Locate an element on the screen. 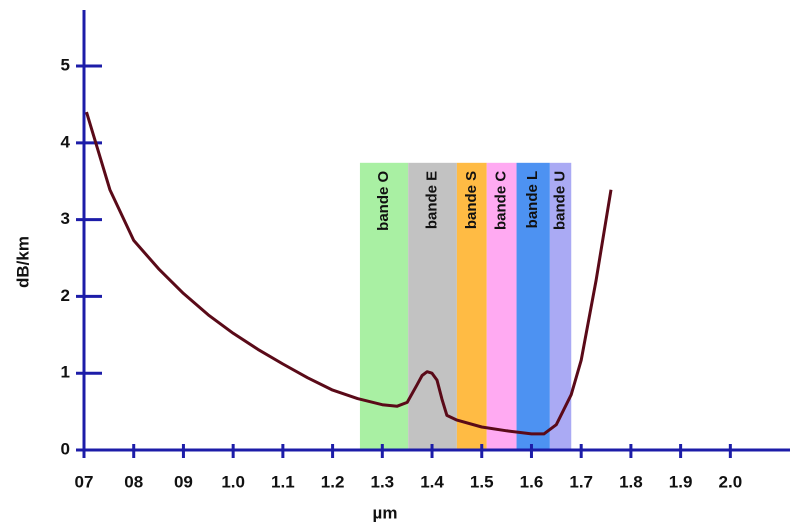 The width and height of the screenshot is (792, 527). x-tick-label: 1.6 is located at coordinates (532, 481).